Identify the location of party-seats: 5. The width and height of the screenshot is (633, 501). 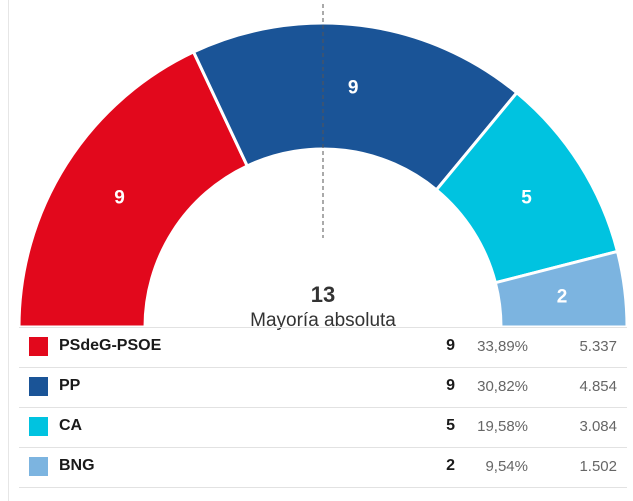
(450, 425).